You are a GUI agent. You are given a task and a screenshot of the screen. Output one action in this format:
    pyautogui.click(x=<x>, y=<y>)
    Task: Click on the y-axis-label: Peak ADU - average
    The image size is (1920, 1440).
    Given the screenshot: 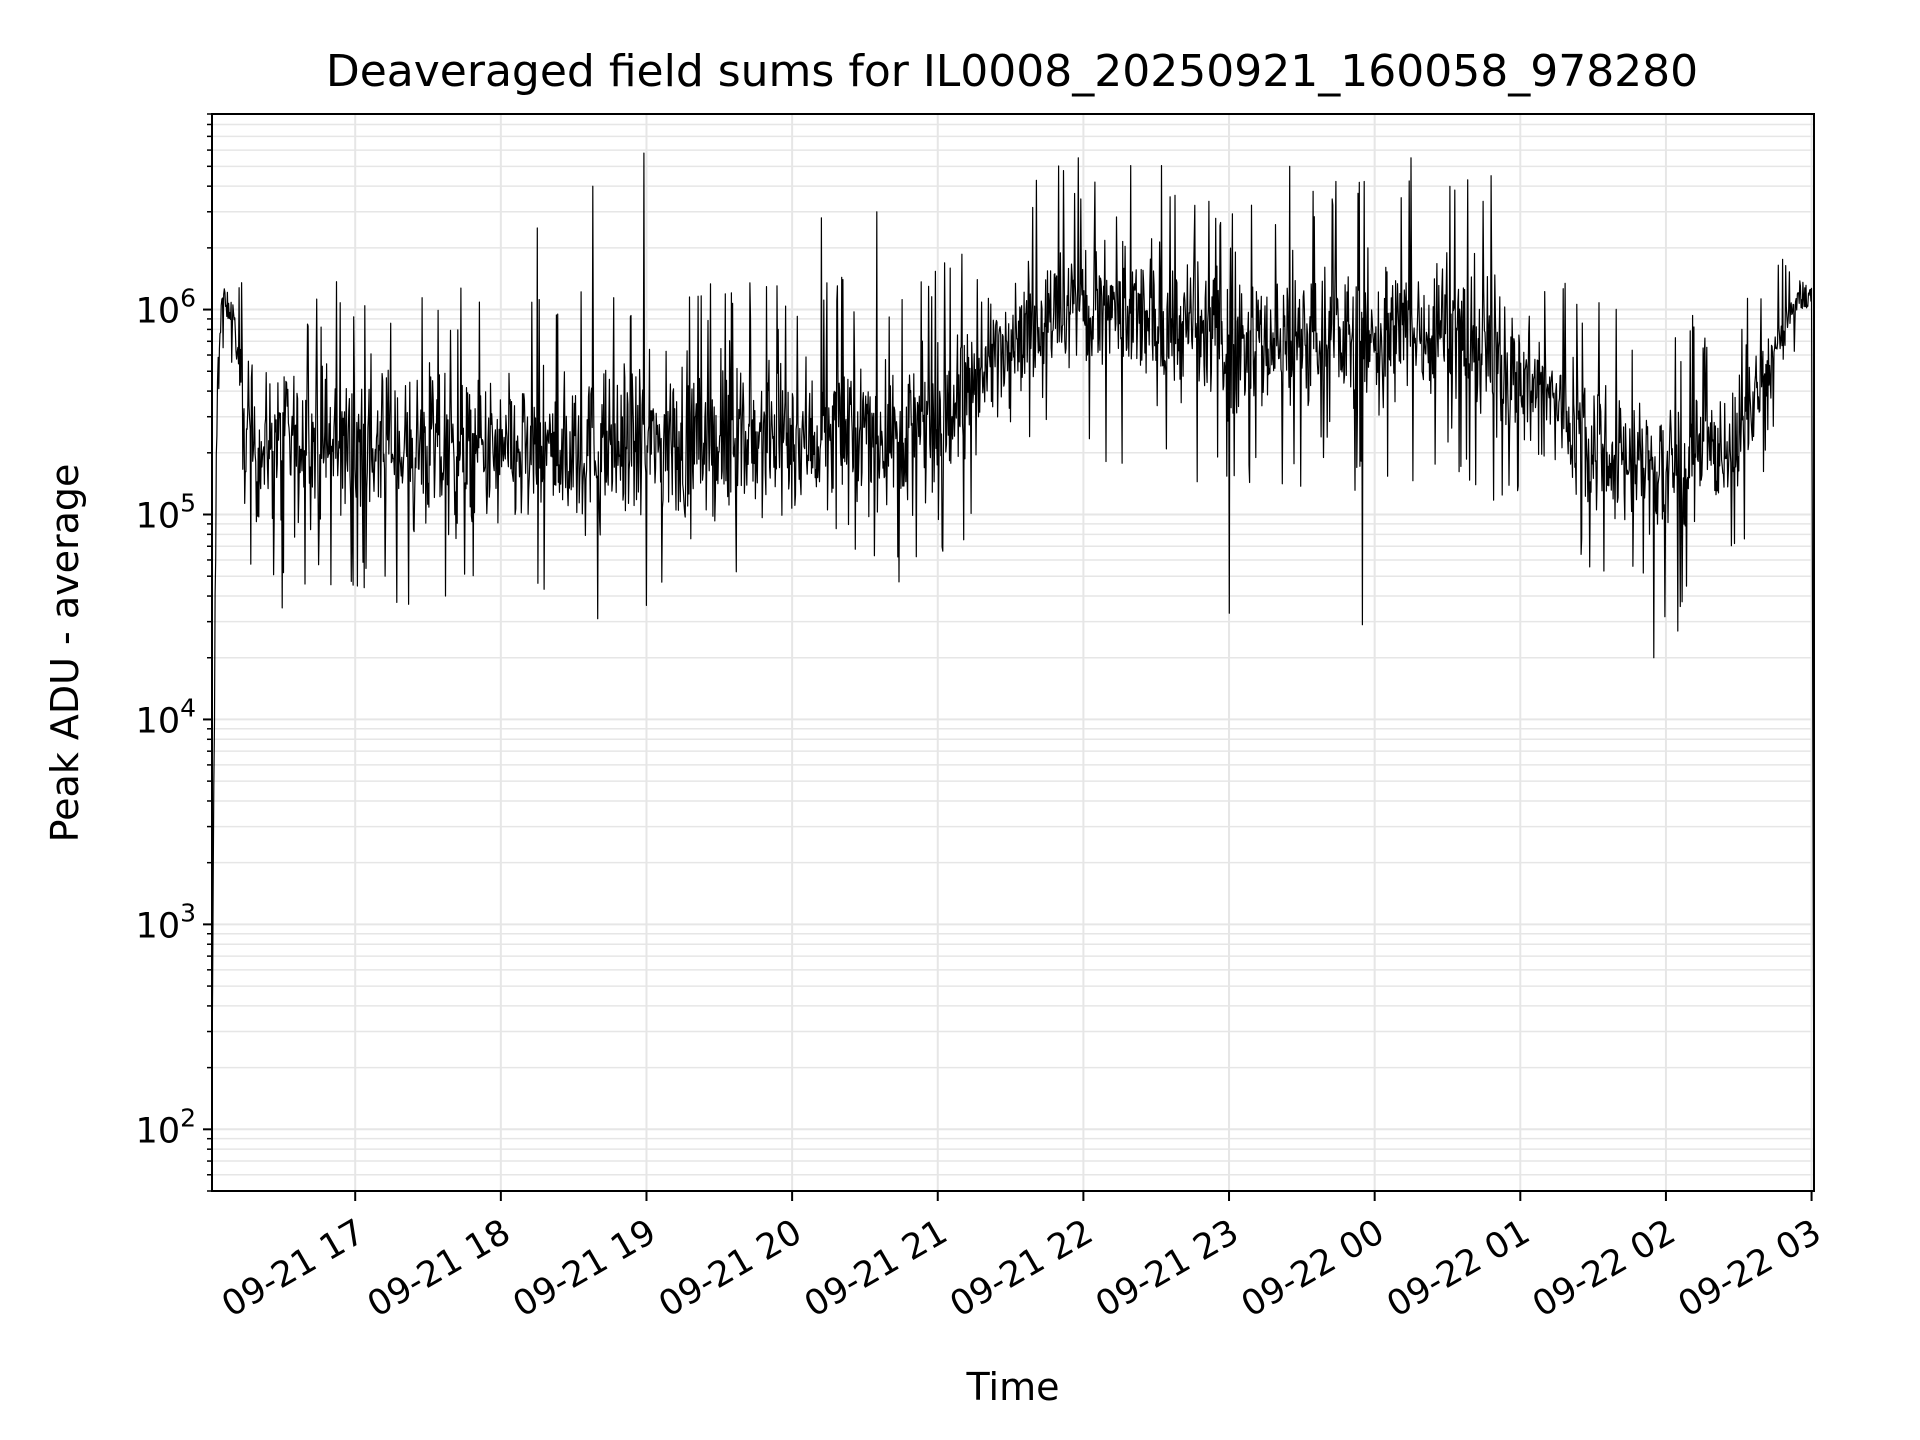 What is the action you would take?
    pyautogui.click(x=65, y=653)
    